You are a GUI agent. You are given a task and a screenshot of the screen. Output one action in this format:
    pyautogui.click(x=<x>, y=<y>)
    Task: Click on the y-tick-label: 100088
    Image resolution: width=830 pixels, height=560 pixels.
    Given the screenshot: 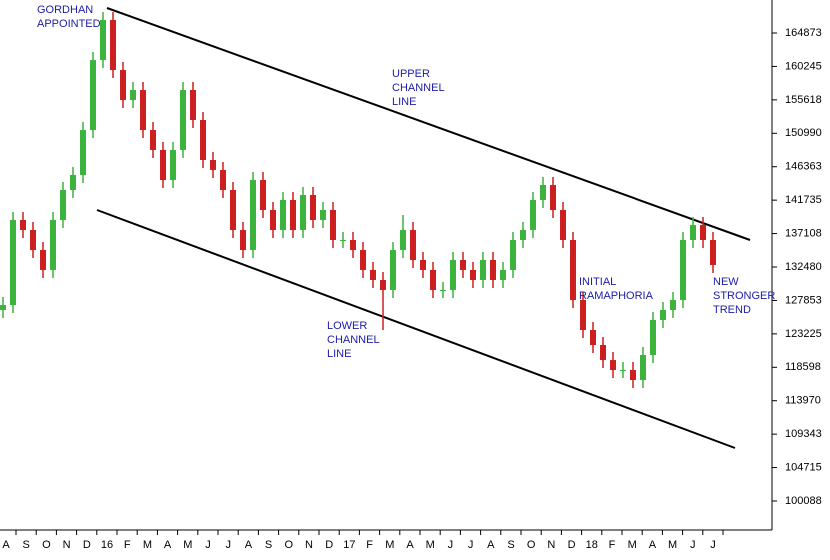 What is the action you would take?
    pyautogui.click(x=803, y=501)
    